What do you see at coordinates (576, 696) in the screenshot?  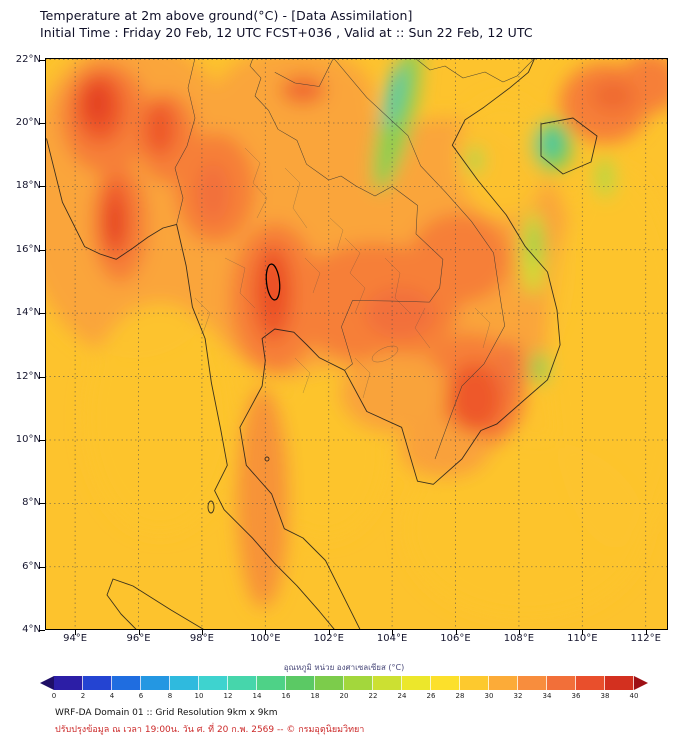 I see `colorbar-tick-label: 36` at bounding box center [576, 696].